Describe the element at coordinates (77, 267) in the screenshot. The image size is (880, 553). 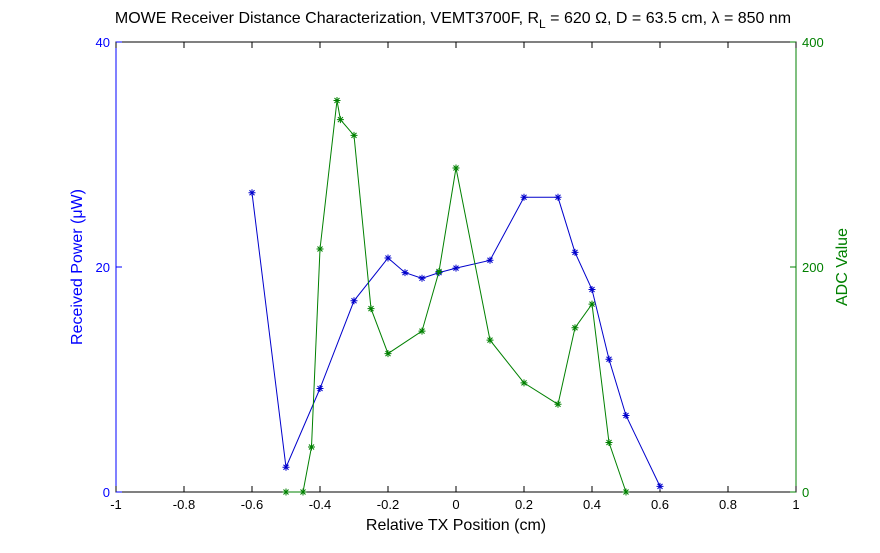
I see `left-axis-title: Received Power (μW)` at that location.